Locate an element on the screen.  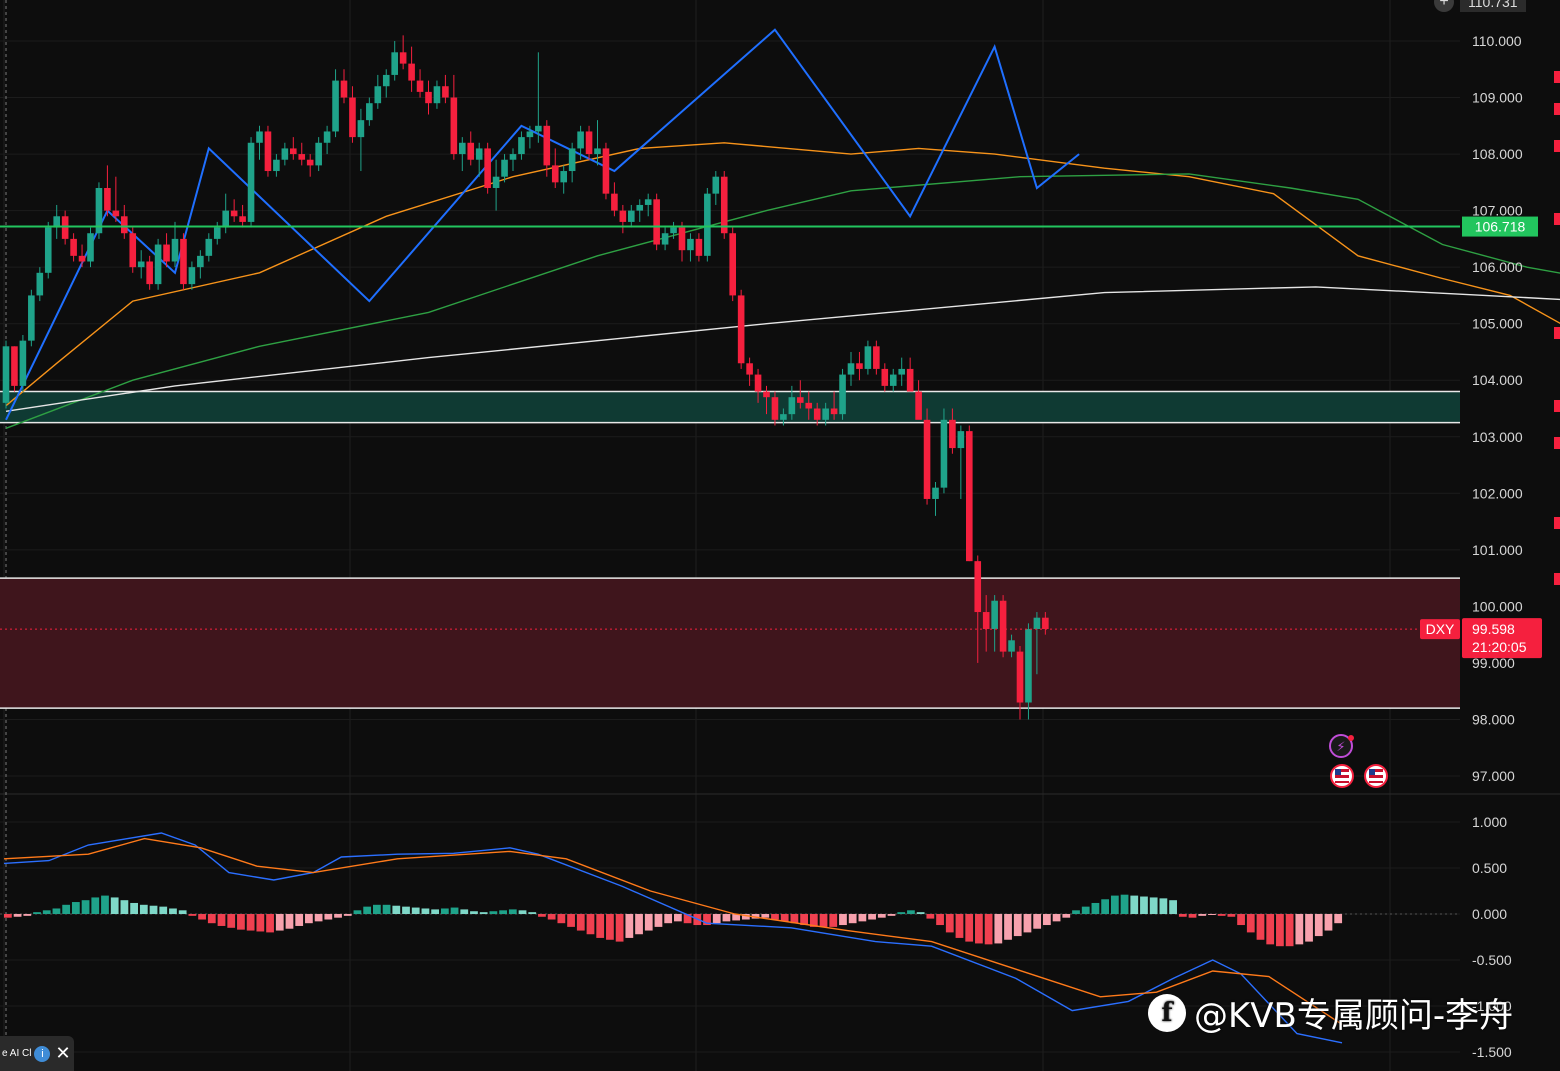
top-price-indicator: + 110.731 is located at coordinates (1480, 6).